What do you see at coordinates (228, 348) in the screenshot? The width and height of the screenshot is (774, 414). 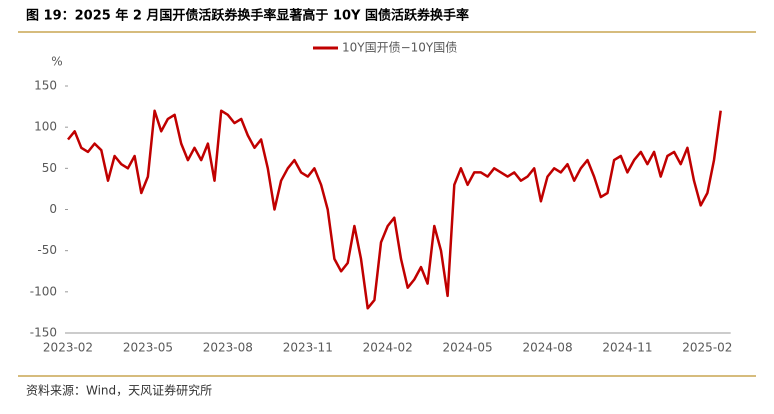 I see `x-tick-label: 2023-08` at bounding box center [228, 348].